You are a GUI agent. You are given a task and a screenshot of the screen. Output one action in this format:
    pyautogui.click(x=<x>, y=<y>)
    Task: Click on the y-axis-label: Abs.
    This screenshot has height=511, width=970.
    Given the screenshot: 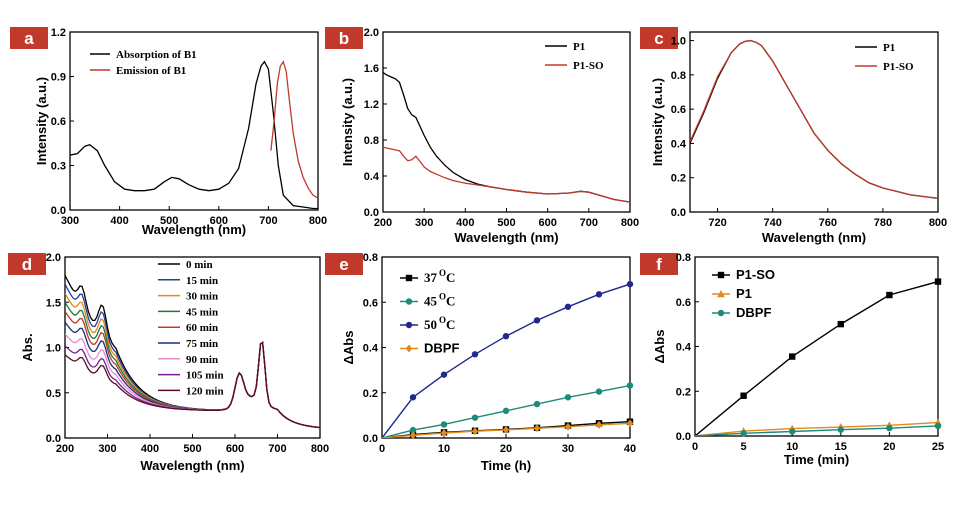 What is the action you would take?
    pyautogui.click(x=27, y=347)
    